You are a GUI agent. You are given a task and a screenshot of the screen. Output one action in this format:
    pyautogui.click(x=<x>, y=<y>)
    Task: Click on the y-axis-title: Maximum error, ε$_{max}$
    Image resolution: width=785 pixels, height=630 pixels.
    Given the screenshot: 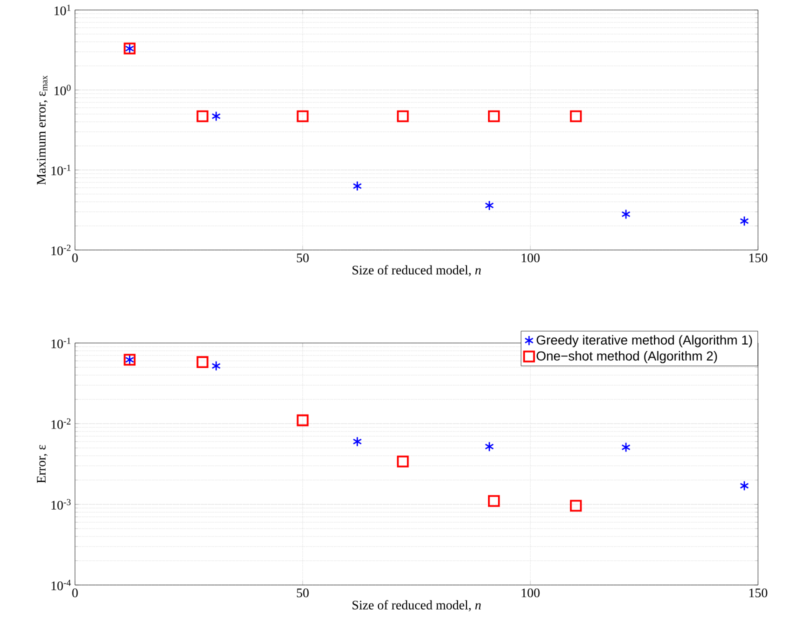 What is the action you would take?
    pyautogui.click(x=42, y=130)
    